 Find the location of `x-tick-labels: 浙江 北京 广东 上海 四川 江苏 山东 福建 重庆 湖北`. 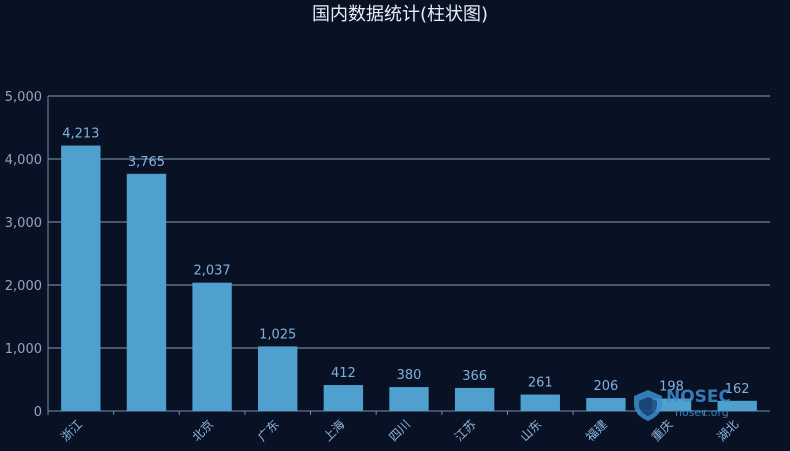

x-tick-labels: 浙江 北京 广东 上海 四川 江苏 山东 福建 重庆 湖北 is located at coordinates (394, 428).